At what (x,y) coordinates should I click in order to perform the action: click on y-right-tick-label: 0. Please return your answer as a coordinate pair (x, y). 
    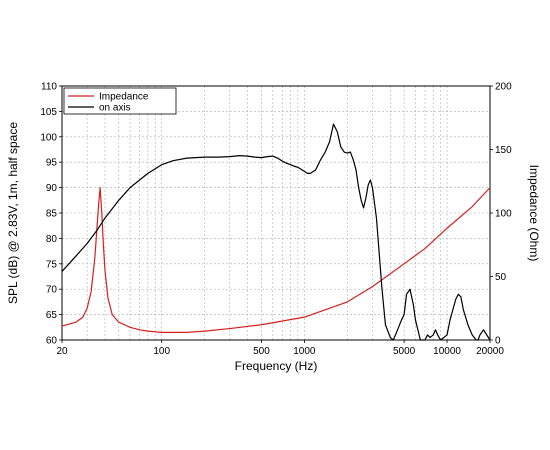
    Looking at the image, I should click on (498, 341).